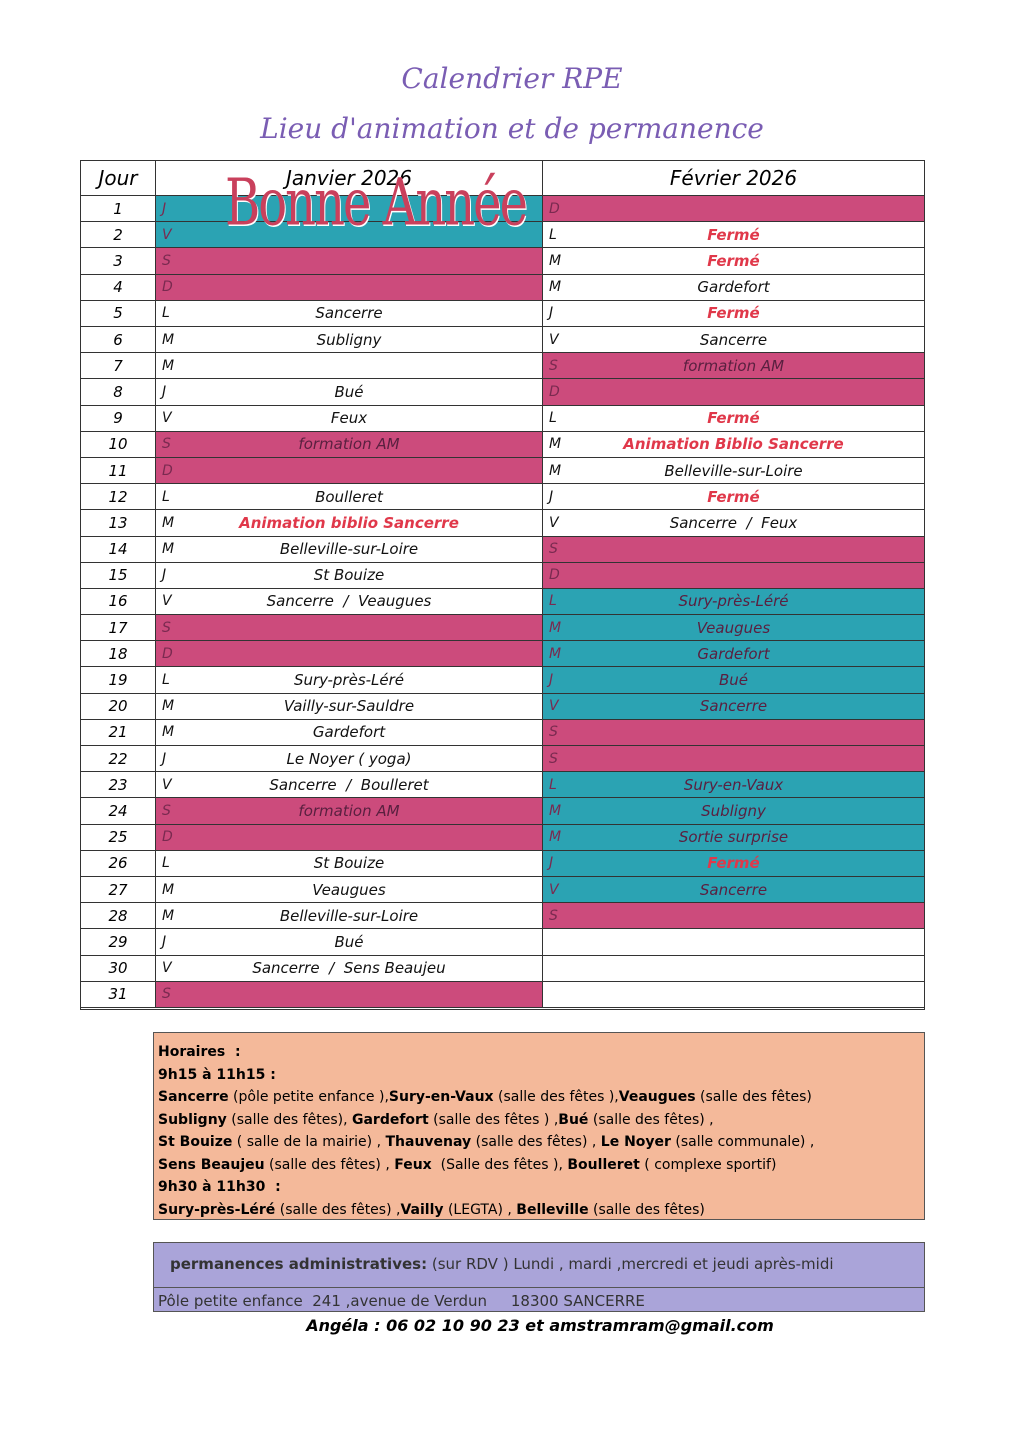 The image size is (1024, 1448). What do you see at coordinates (349, 628) in the screenshot?
I see `day-cell: S` at bounding box center [349, 628].